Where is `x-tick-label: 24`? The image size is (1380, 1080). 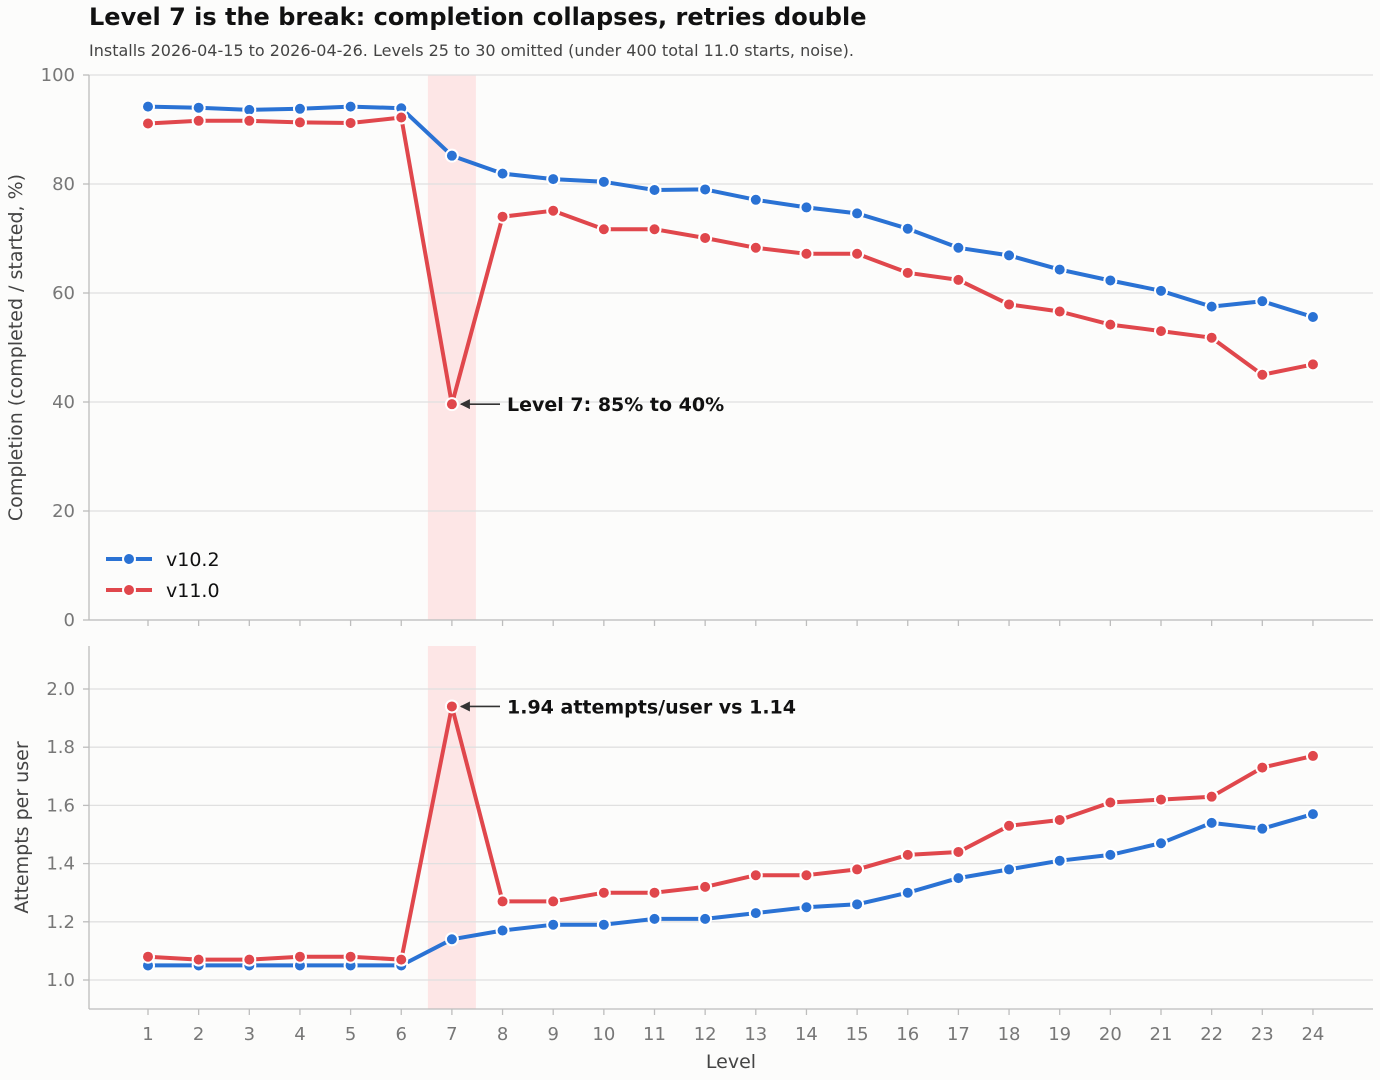
x-tick-label: 24 is located at coordinates (1312, 1034).